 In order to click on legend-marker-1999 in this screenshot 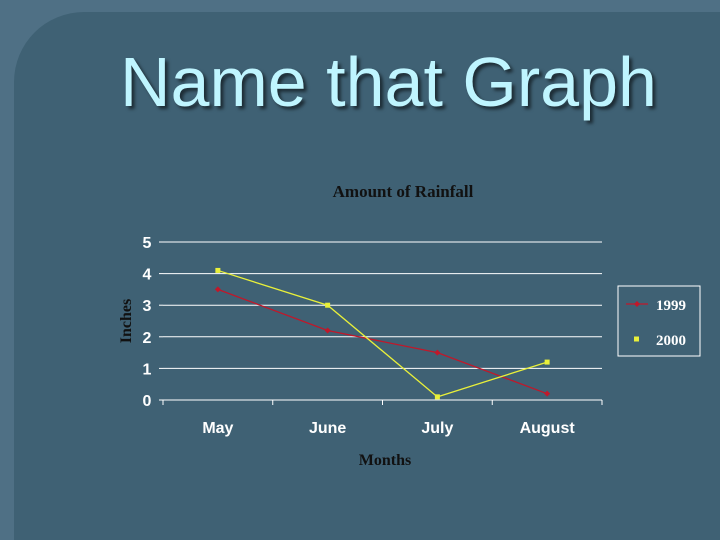, I will do `click(637, 304)`.